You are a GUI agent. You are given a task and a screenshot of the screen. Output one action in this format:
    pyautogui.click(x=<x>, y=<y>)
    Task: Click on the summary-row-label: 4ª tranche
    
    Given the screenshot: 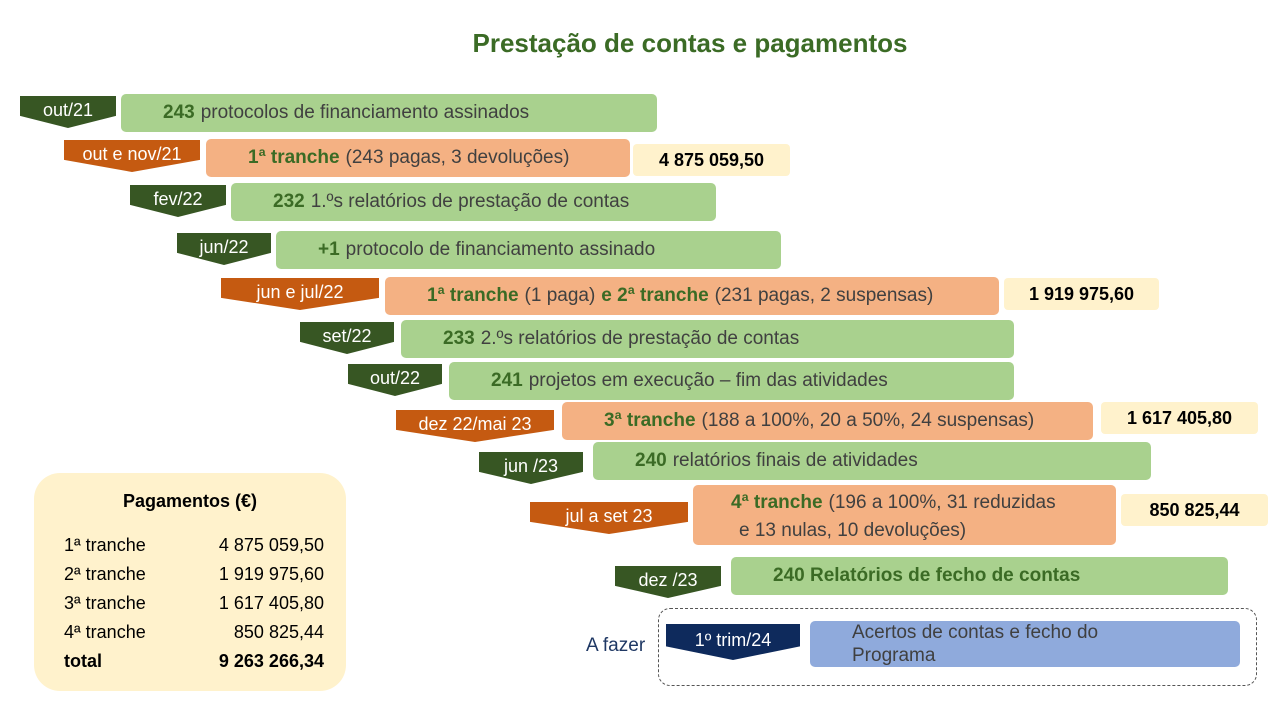 What is the action you would take?
    pyautogui.click(x=105, y=632)
    